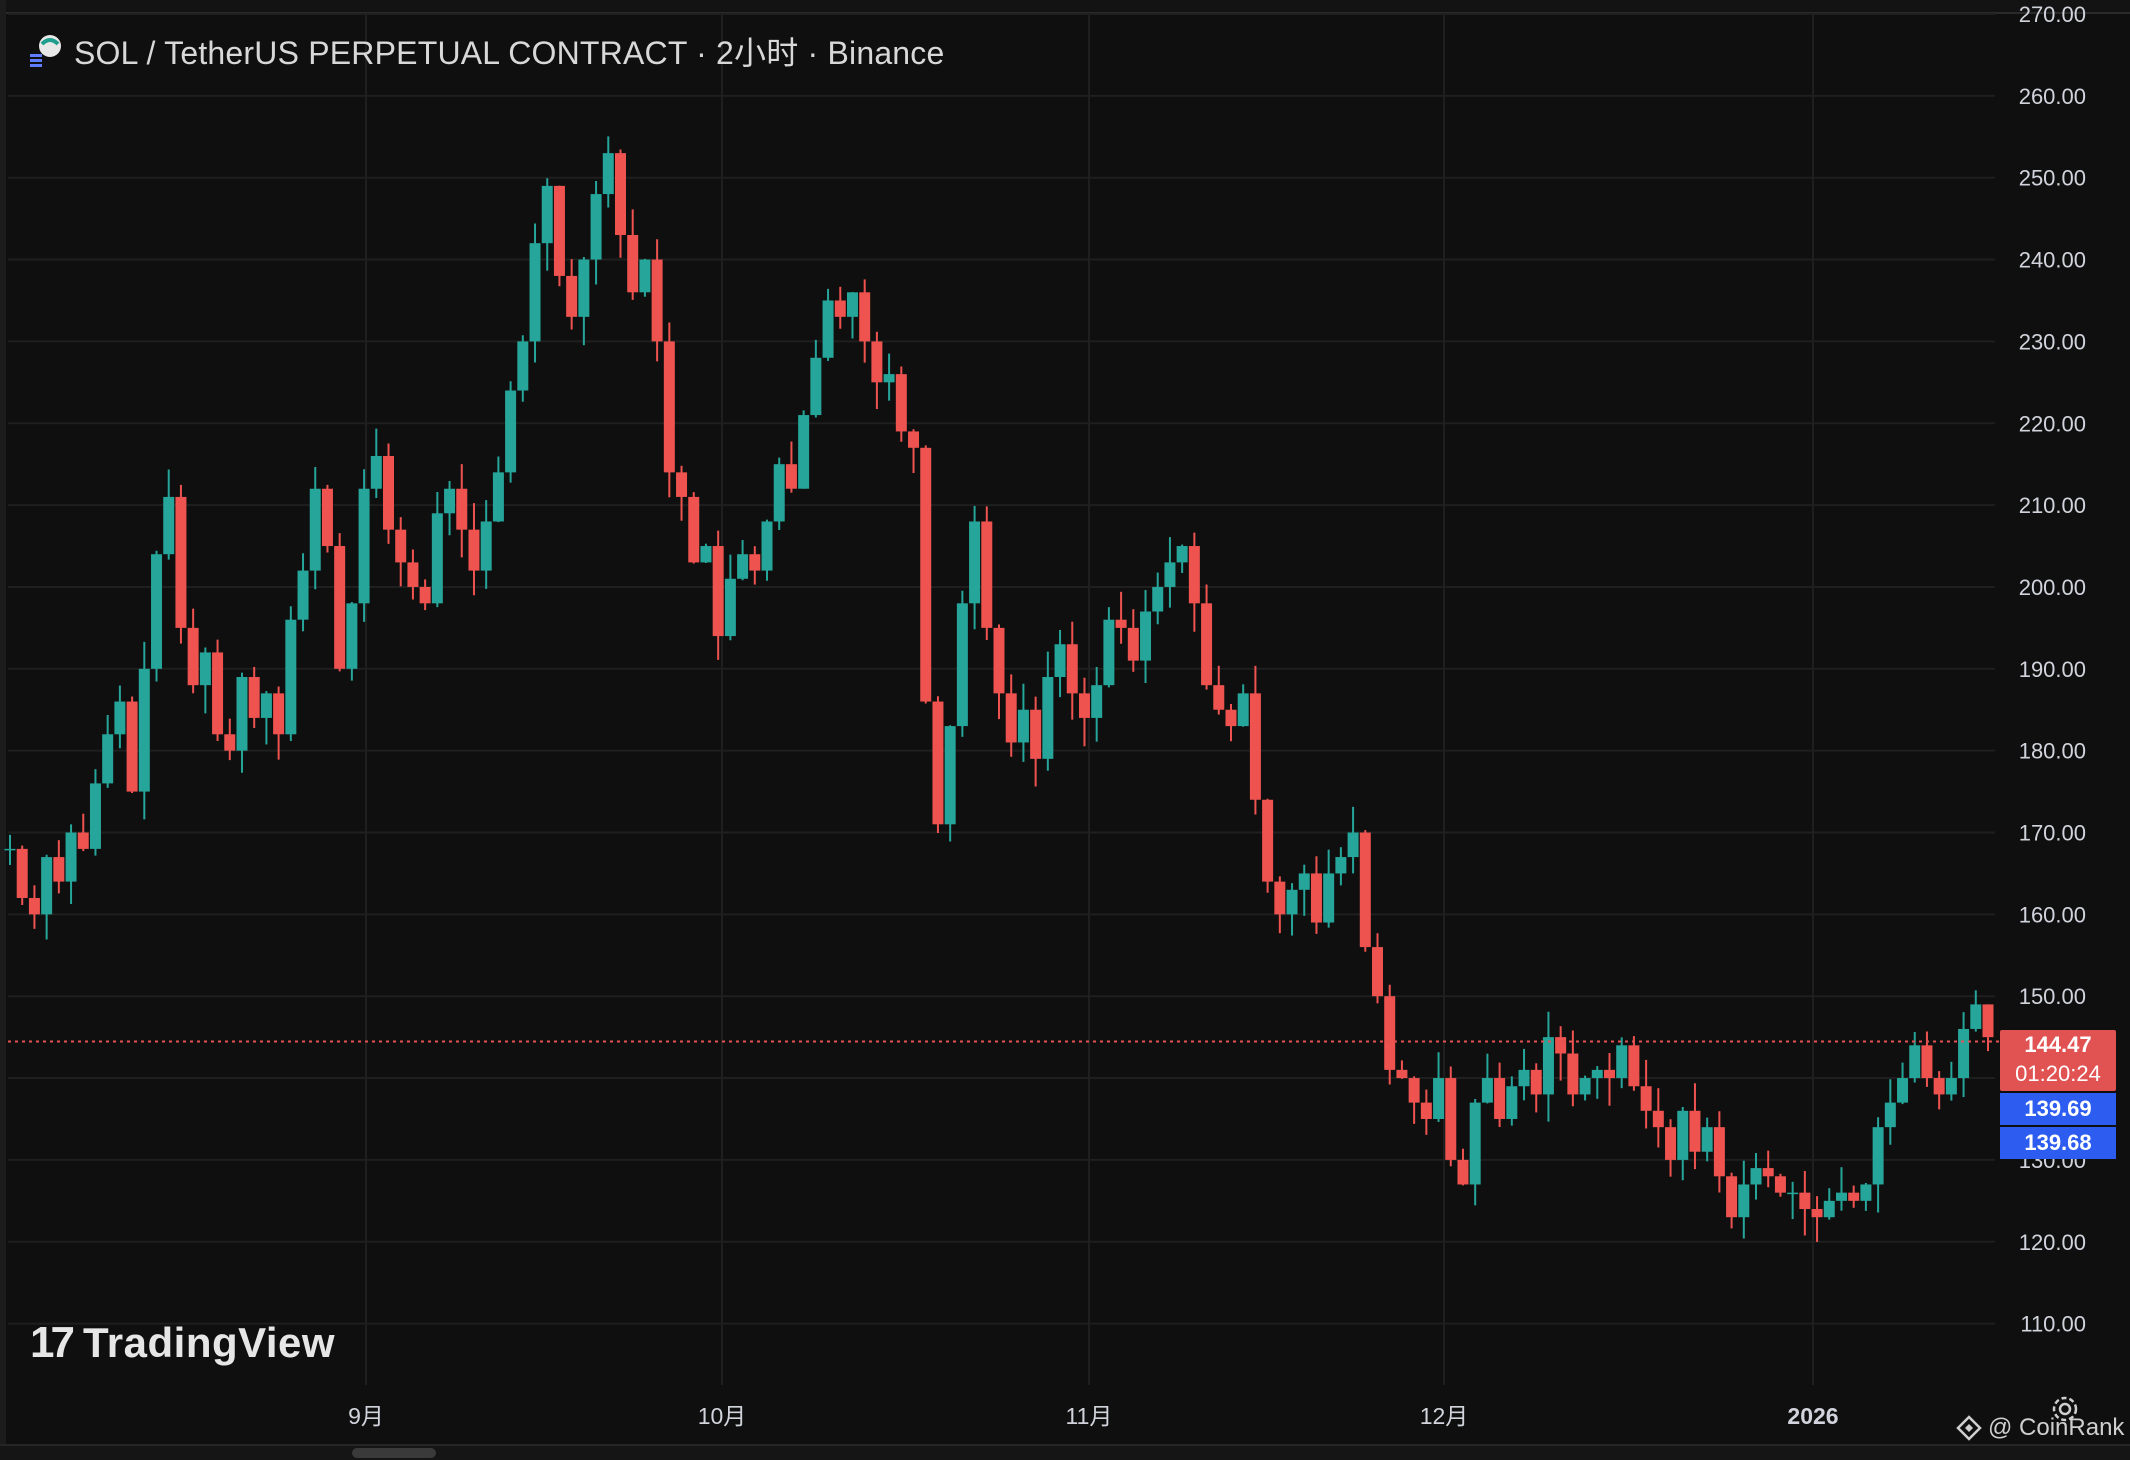 The image size is (2130, 1460). I want to click on tradingview-logo: 17 TradingView, so click(182, 1343).